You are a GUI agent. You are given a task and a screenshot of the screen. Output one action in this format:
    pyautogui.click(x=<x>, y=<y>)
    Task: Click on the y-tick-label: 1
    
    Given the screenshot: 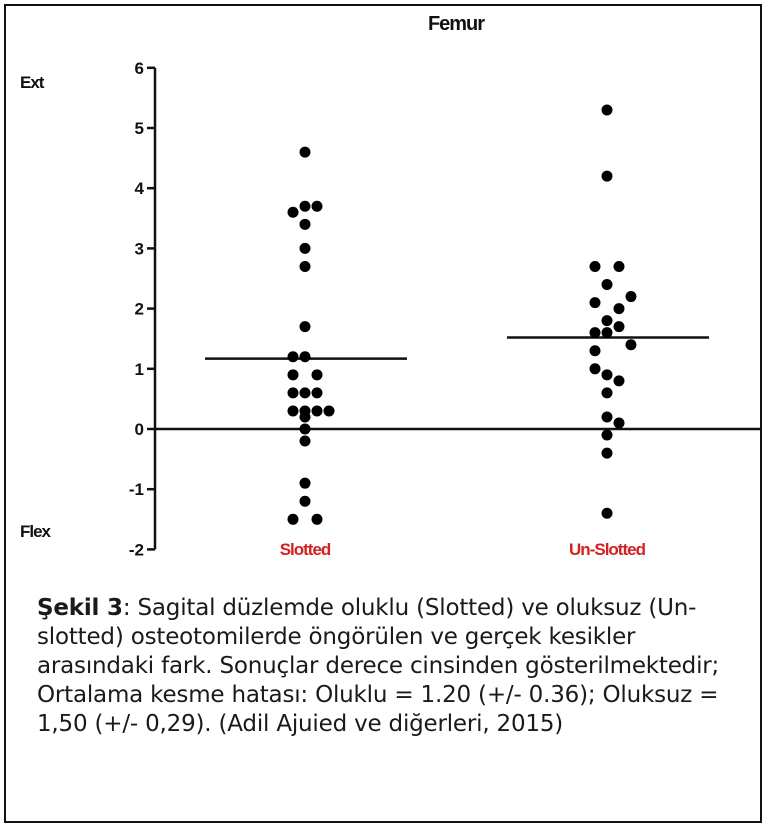 What is the action you would take?
    pyautogui.click(x=139, y=369)
    